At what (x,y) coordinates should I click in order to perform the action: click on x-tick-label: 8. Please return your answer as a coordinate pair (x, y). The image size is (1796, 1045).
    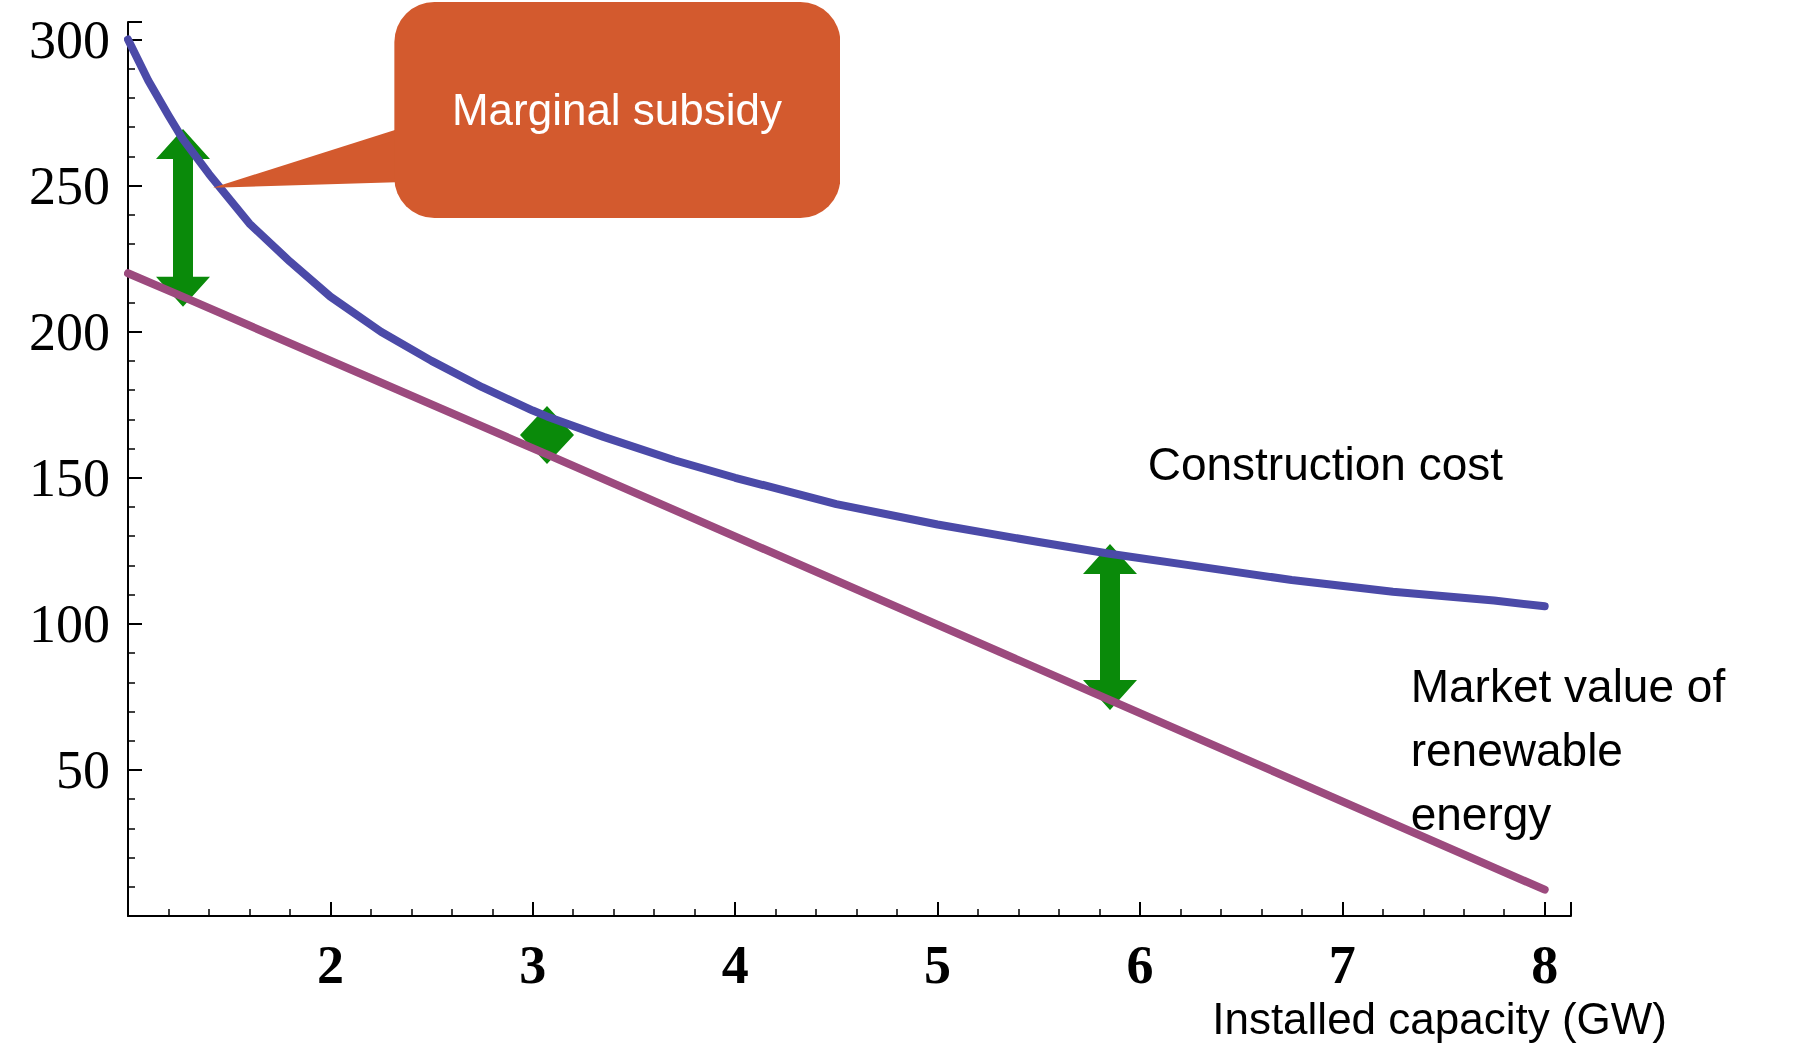
    Looking at the image, I should click on (1545, 965).